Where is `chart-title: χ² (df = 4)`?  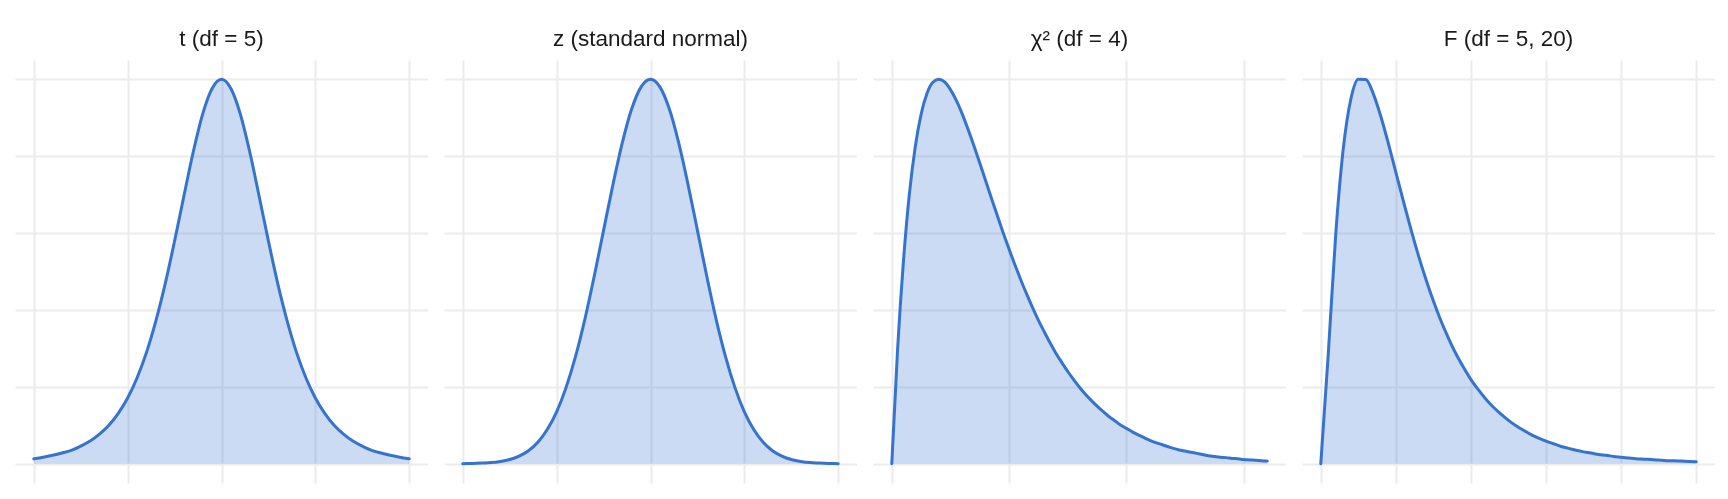 chart-title: χ² (df = 4) is located at coordinates (1079, 38).